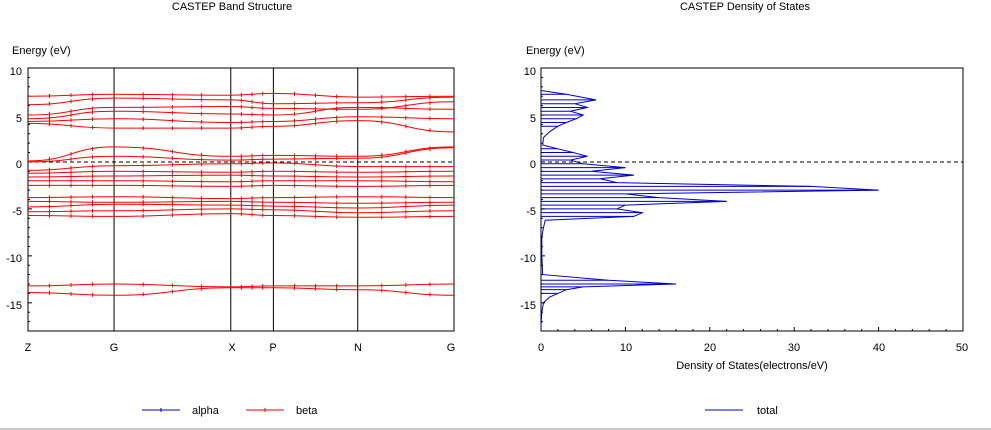 Image resolution: width=991 pixels, height=430 pixels. I want to click on k-point-label: Z, so click(28, 348).